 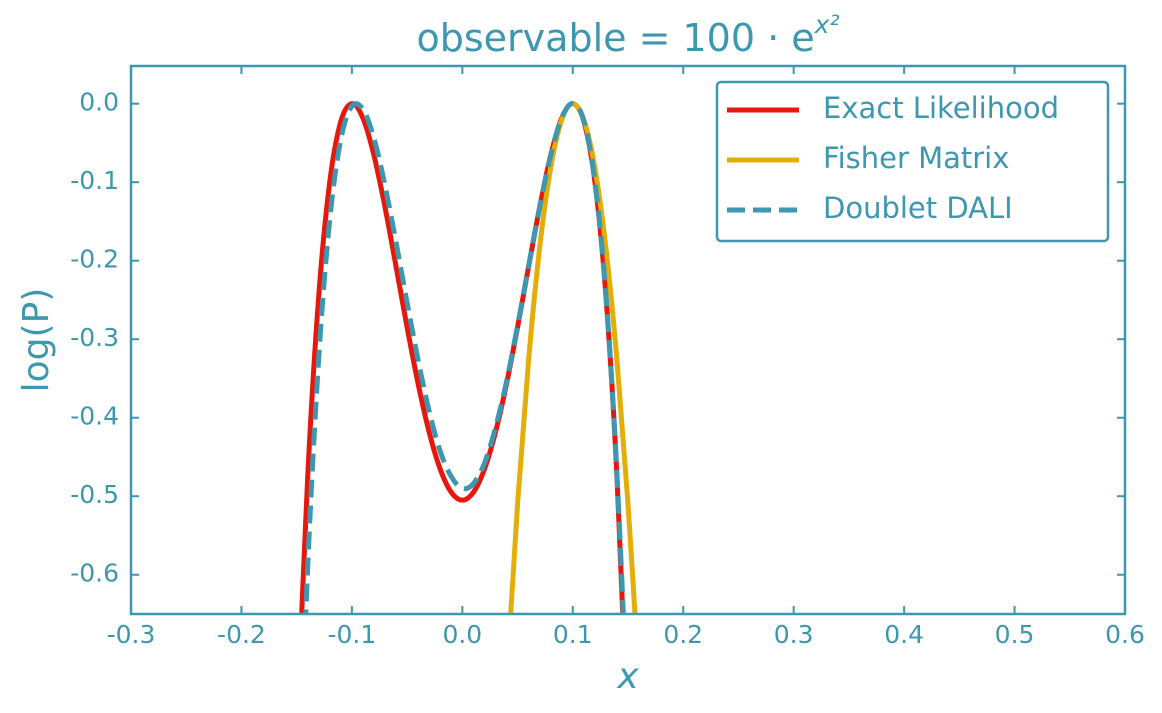 What do you see at coordinates (904, 634) in the screenshot?
I see `x-tick-label: 0.4` at bounding box center [904, 634].